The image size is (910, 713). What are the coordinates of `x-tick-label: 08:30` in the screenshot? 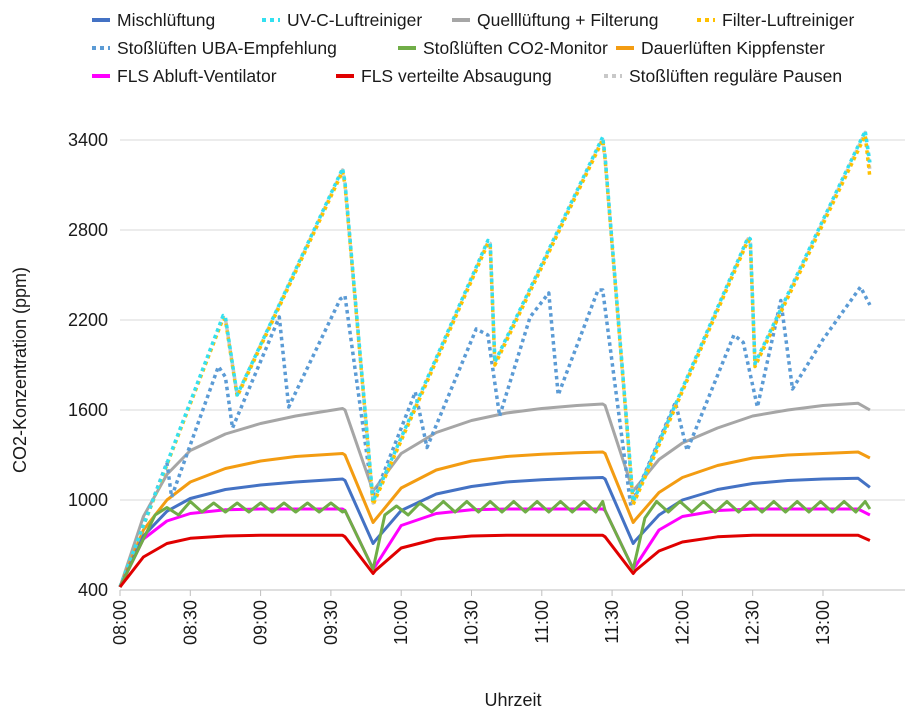 It's located at (190, 622).